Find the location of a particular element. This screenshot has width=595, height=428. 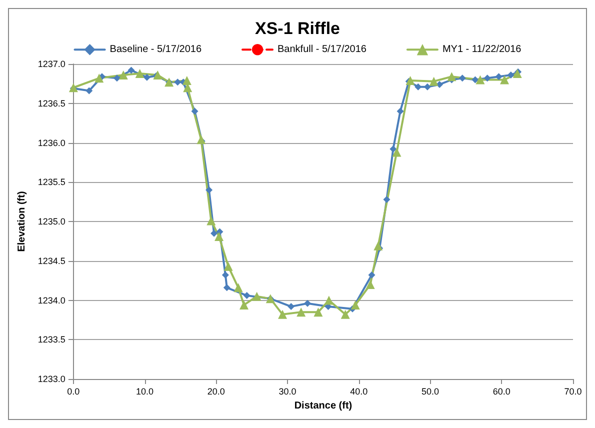

y-tick-label: 1236.0 is located at coordinates (52, 143).